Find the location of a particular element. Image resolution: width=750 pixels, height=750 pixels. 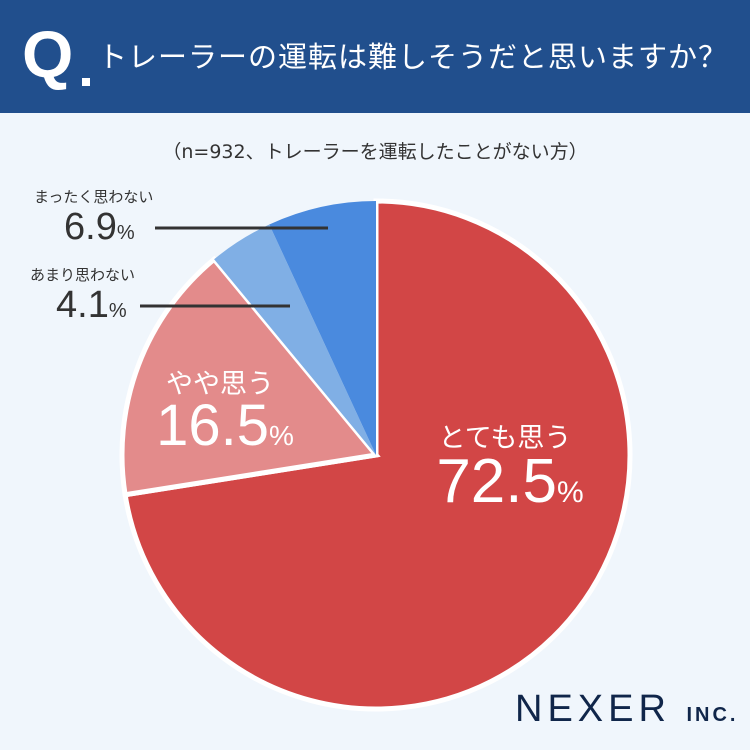

question-title: トレーラーの運転は難しそうだと思いますか？ is located at coordinates (413, 57).